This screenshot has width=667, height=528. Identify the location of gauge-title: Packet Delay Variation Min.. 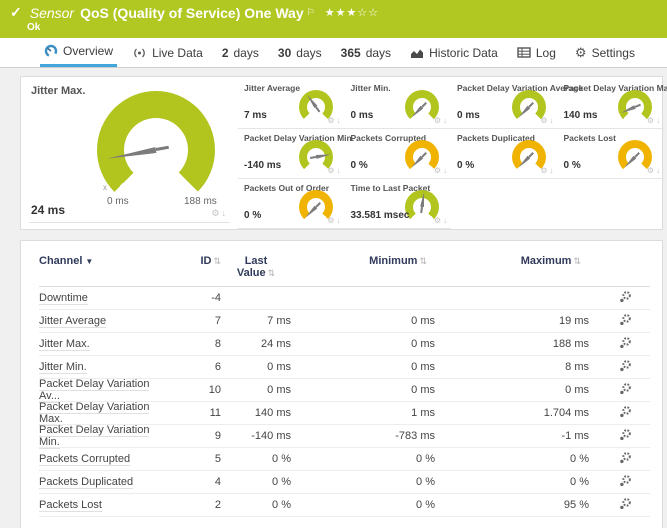
(299, 138).